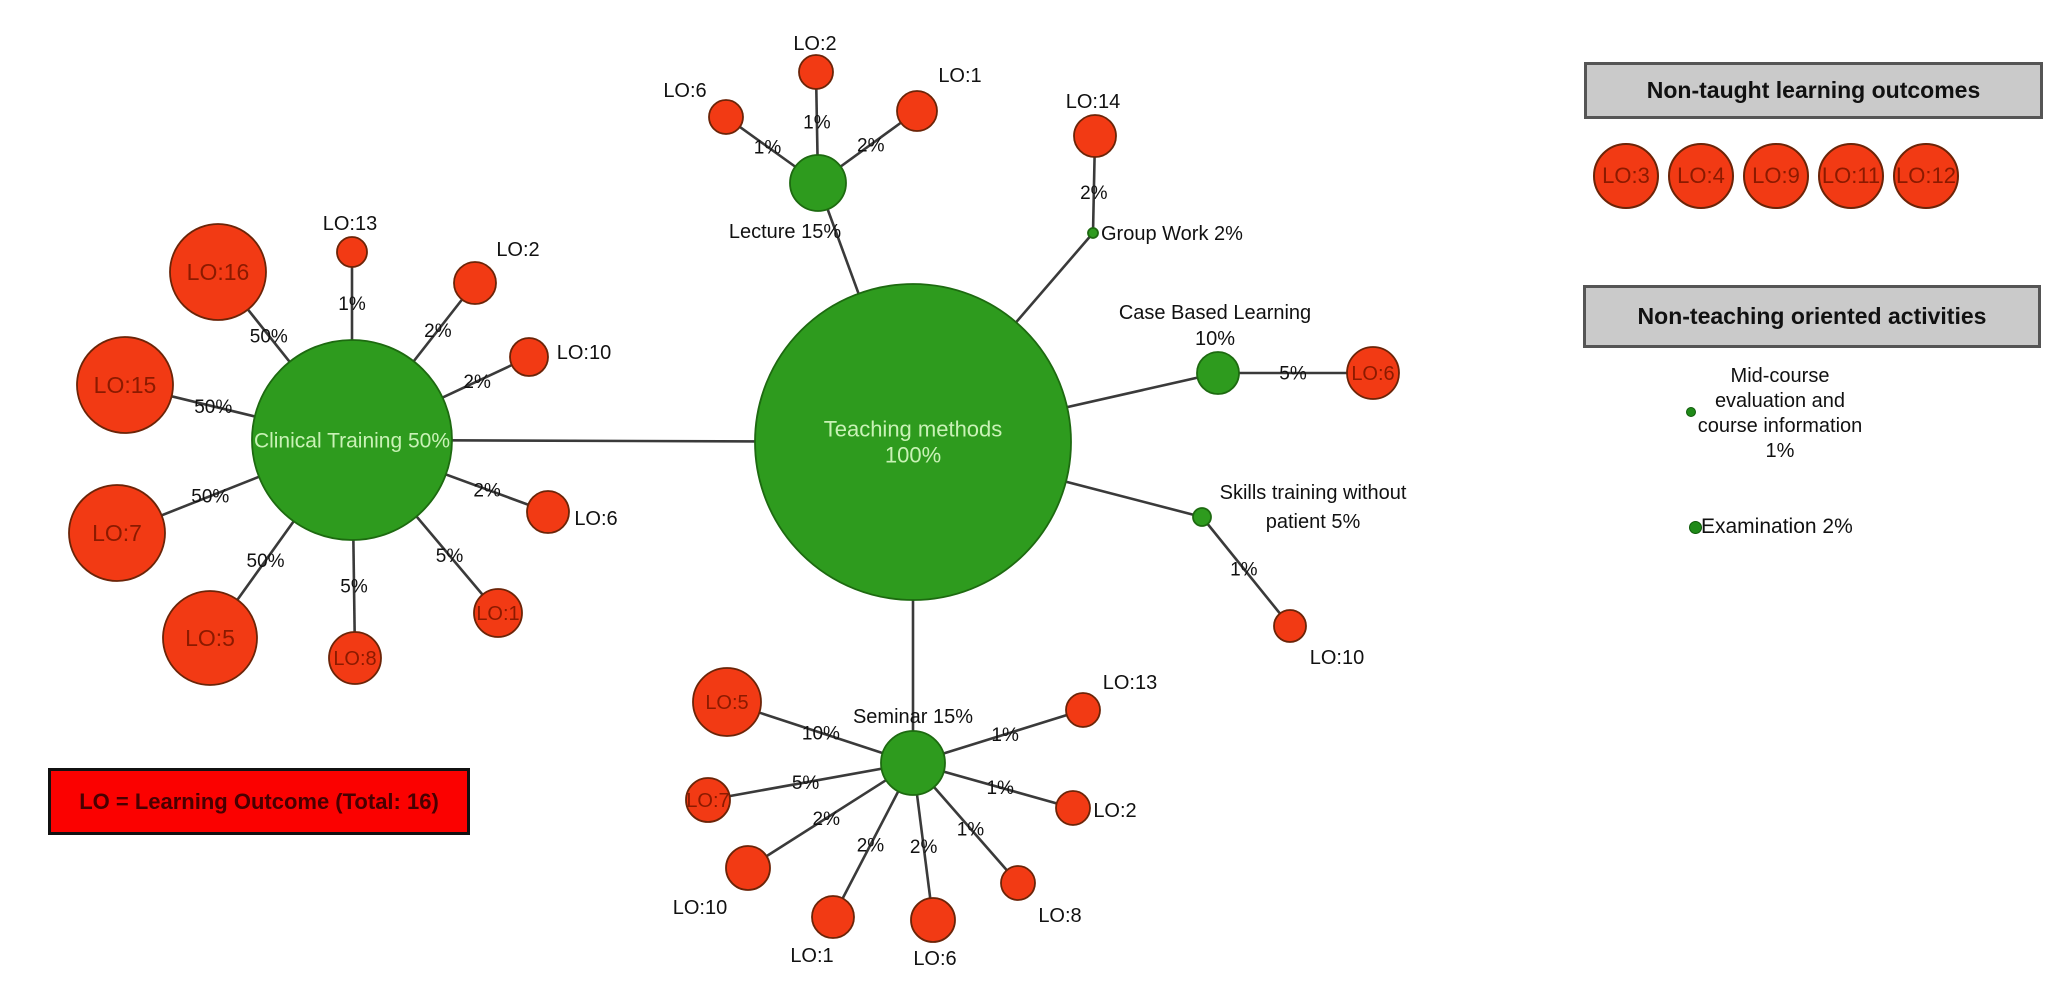 Image resolution: width=2059 pixels, height=1001 pixels. I want to click on lo-label-lec-1: LO:1, so click(959, 76).